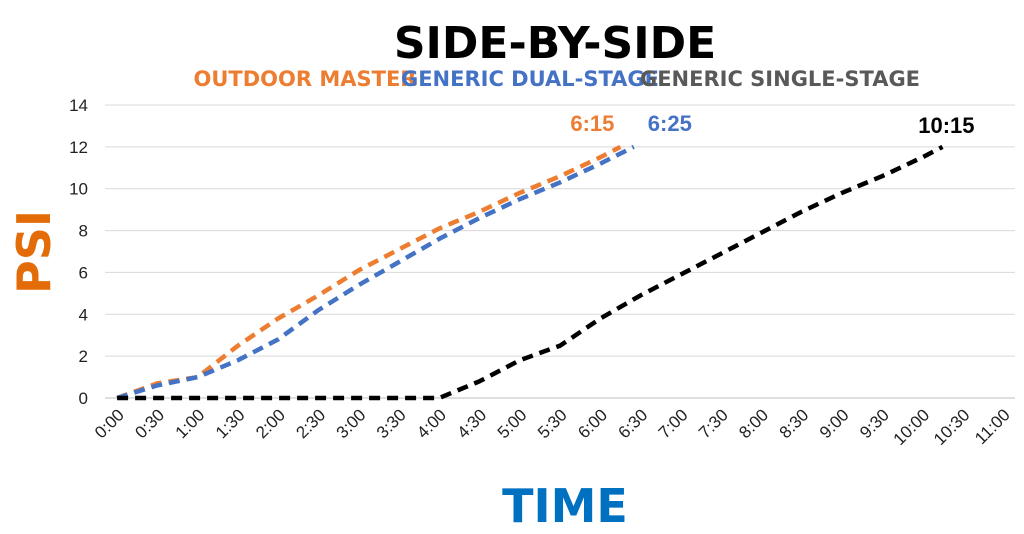 The width and height of the screenshot is (1024, 534). I want to click on x-tick-label: 8:00, so click(753, 423).